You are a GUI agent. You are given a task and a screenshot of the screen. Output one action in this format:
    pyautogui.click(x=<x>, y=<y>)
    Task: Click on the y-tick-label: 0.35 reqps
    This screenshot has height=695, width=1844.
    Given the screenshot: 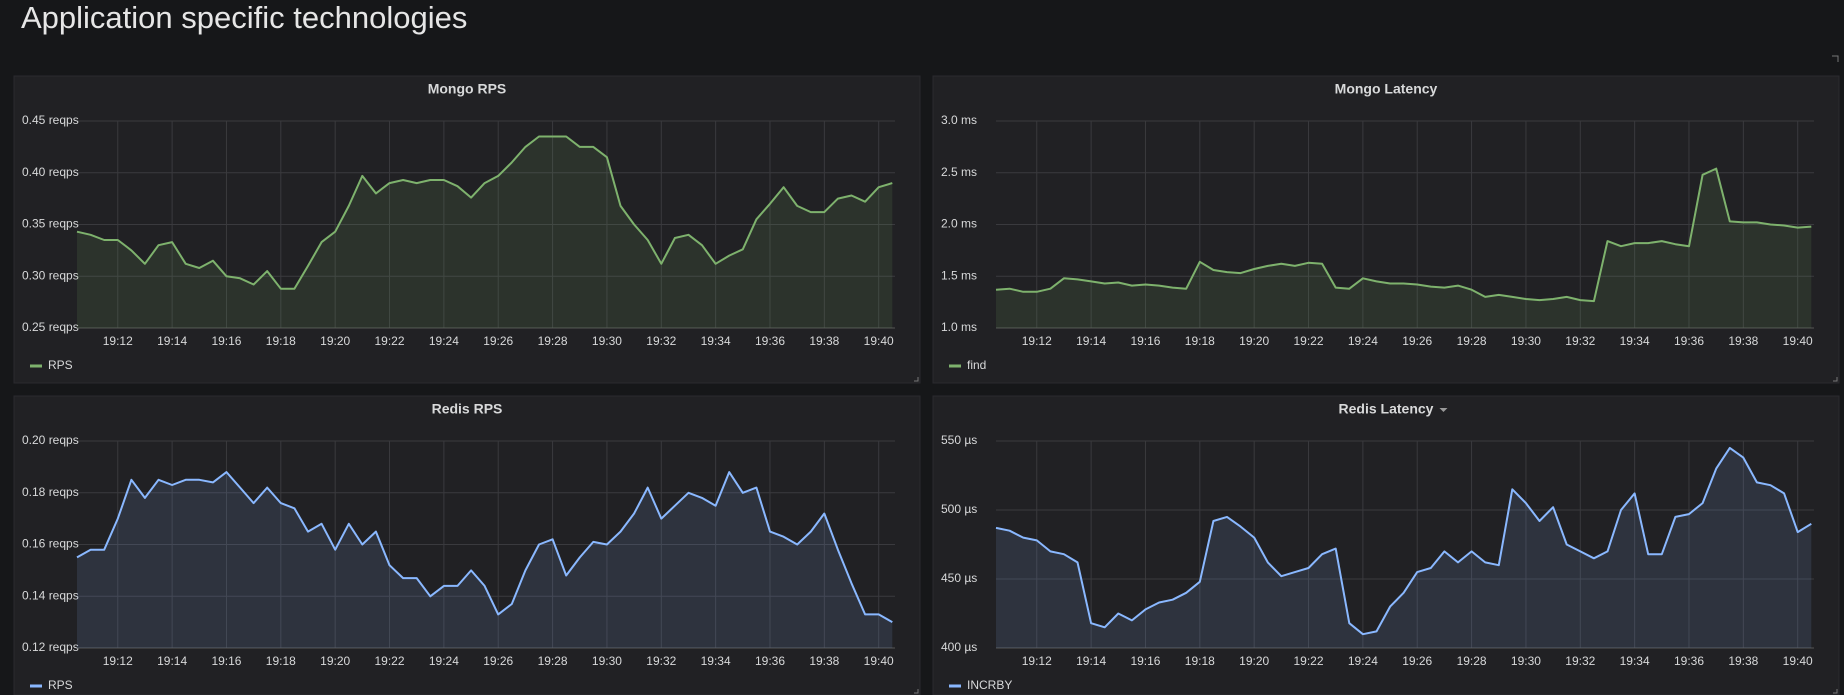 What is the action you would take?
    pyautogui.click(x=50, y=224)
    